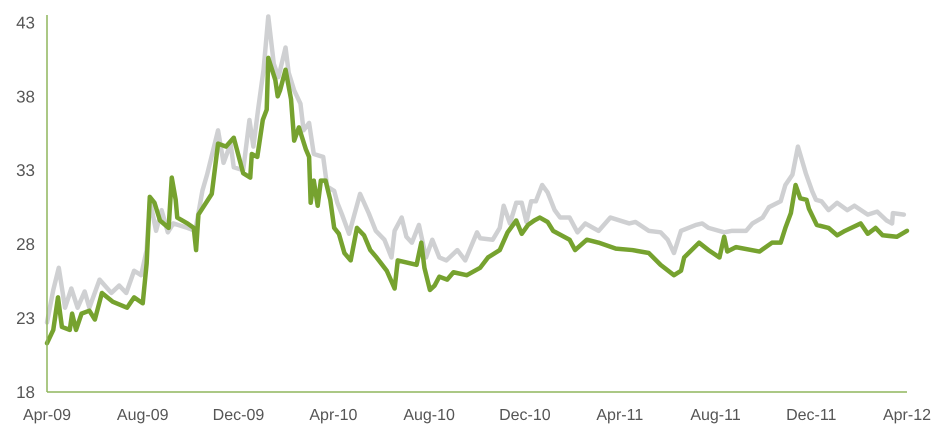 Image resolution: width=937 pixels, height=434 pixels. What do you see at coordinates (333, 415) in the screenshot?
I see `x-tick-label: Apr-10` at bounding box center [333, 415].